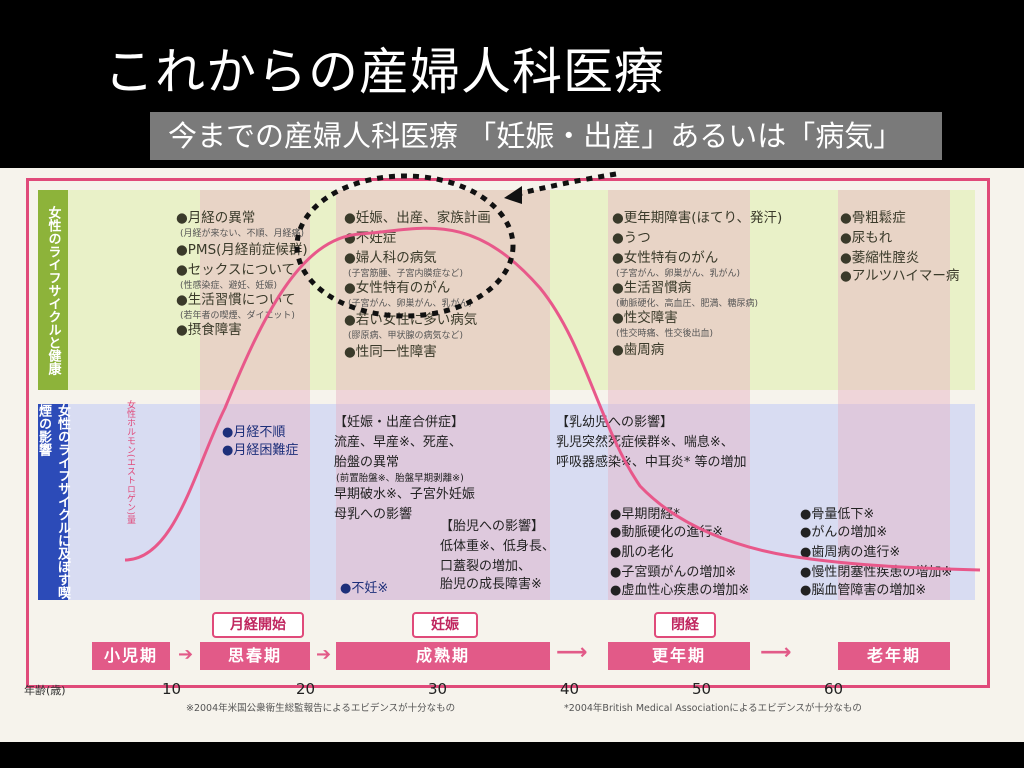  What do you see at coordinates (642, 552) in the screenshot?
I see `list-item: ●肌の老化` at bounding box center [642, 552].